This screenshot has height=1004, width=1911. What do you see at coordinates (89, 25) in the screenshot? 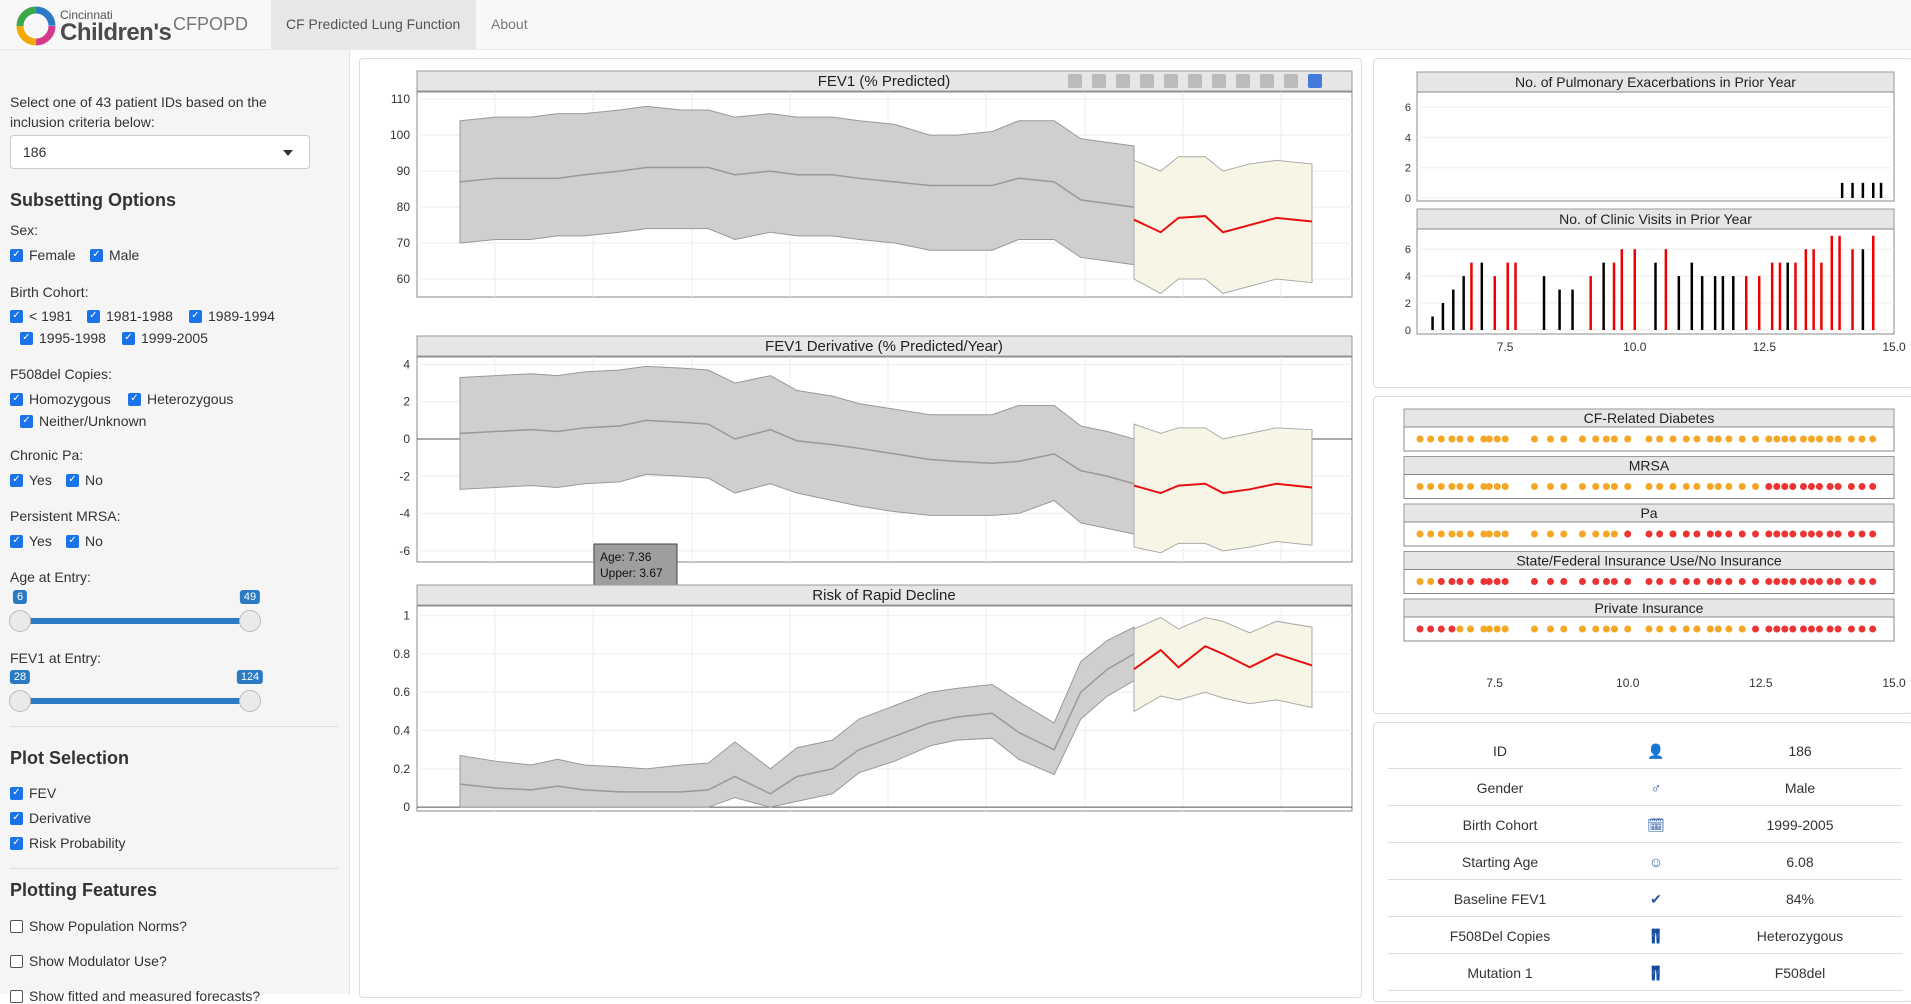
I see `cincinnati-childrens-logo: Cincinnati Children's` at bounding box center [89, 25].